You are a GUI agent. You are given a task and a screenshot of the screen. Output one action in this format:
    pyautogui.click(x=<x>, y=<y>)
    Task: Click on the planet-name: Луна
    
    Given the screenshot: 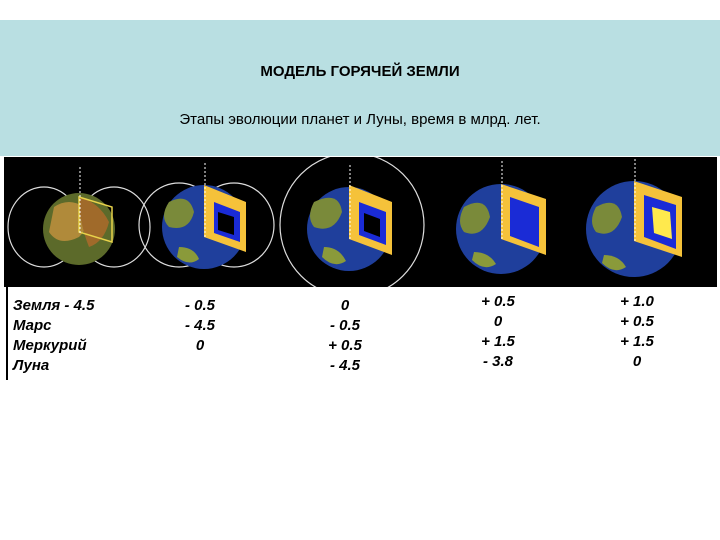 What is the action you would take?
    pyautogui.click(x=31, y=365)
    